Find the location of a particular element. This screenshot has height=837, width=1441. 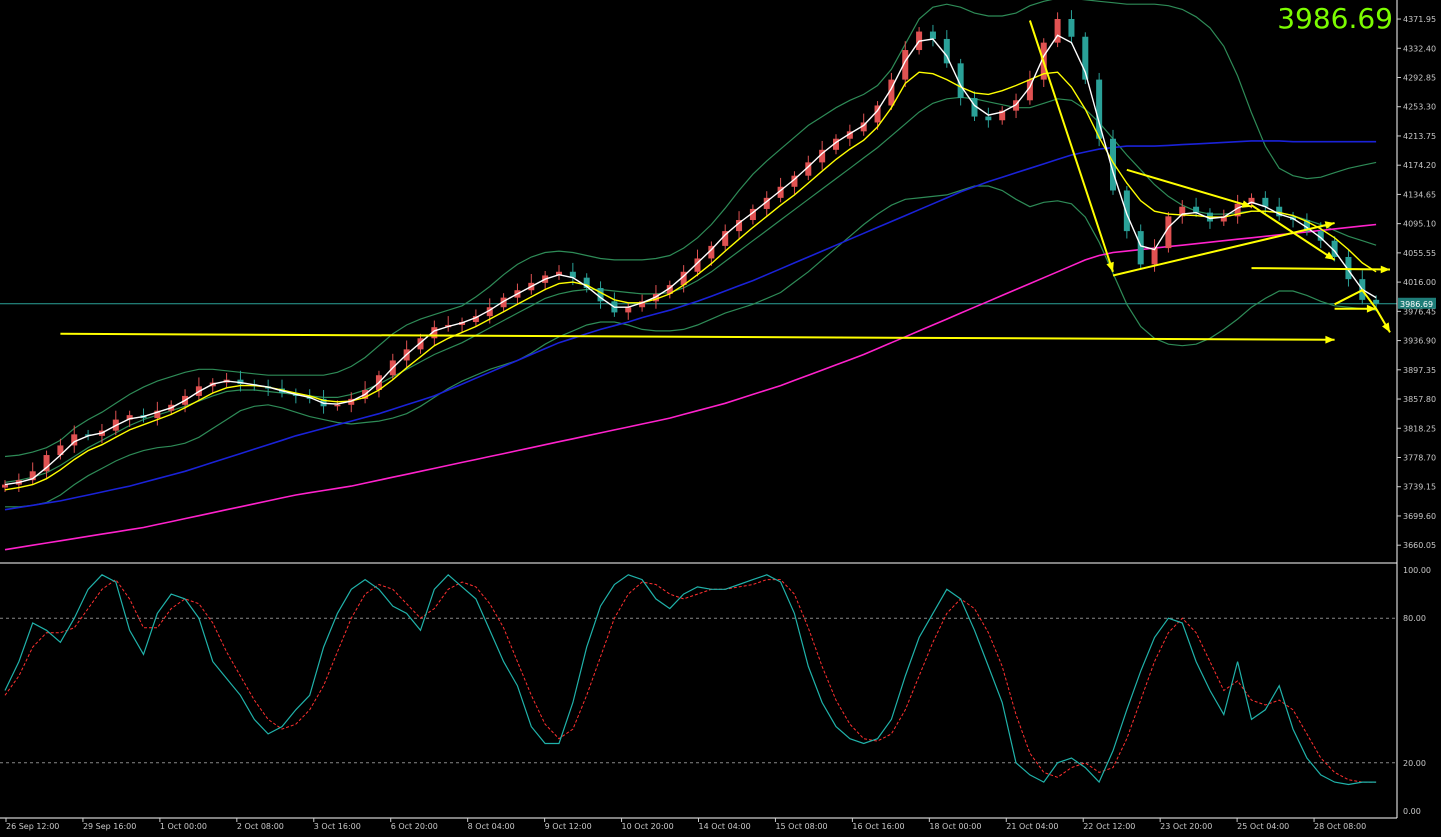

price-tick-label: 3739.15 is located at coordinates (1419, 487).